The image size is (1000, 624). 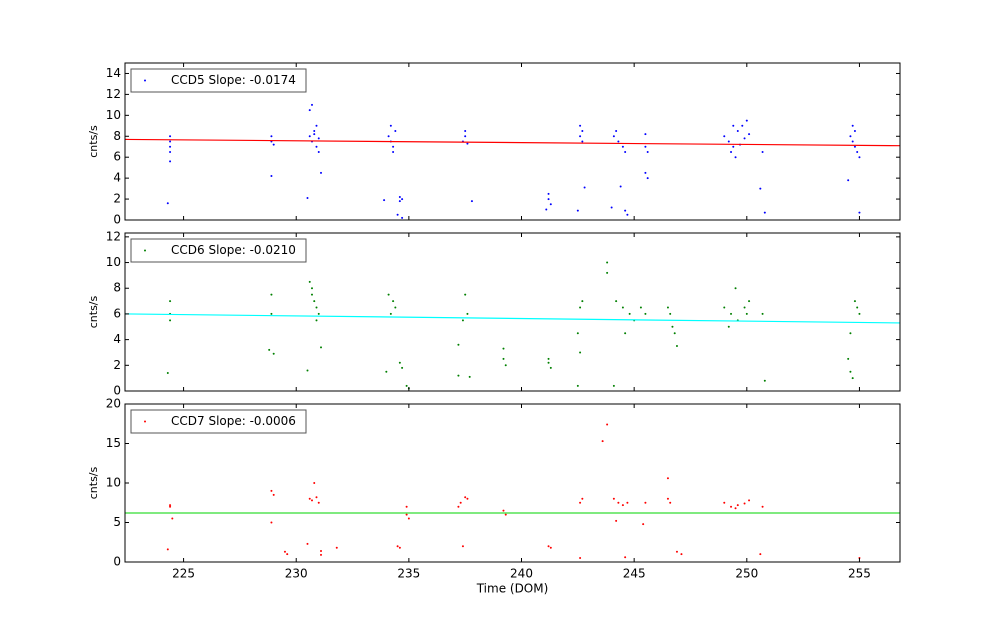 I want to click on fit-line, so click(x=512, y=142).